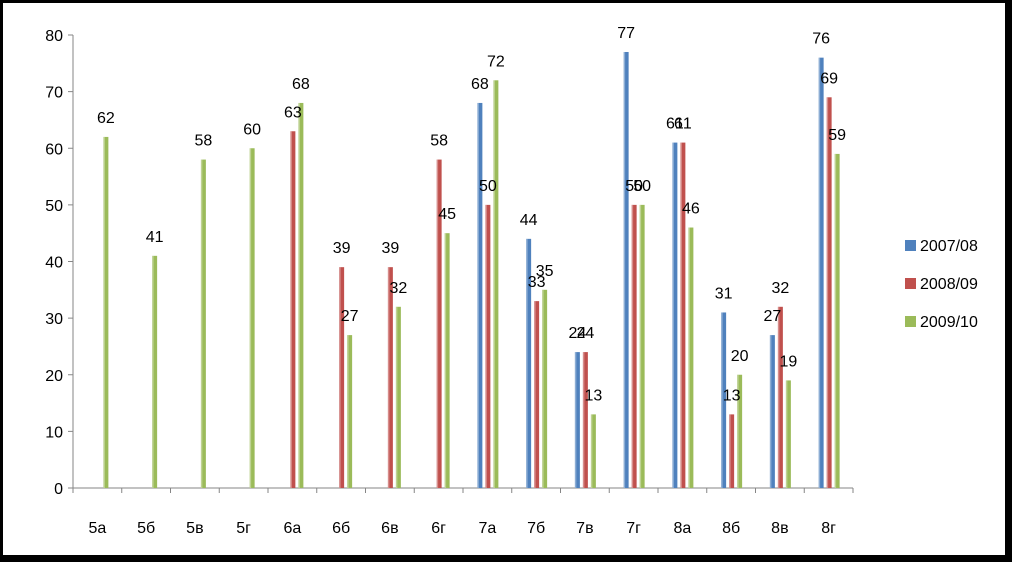  I want to click on x-tick-label: 8в, so click(779, 528).